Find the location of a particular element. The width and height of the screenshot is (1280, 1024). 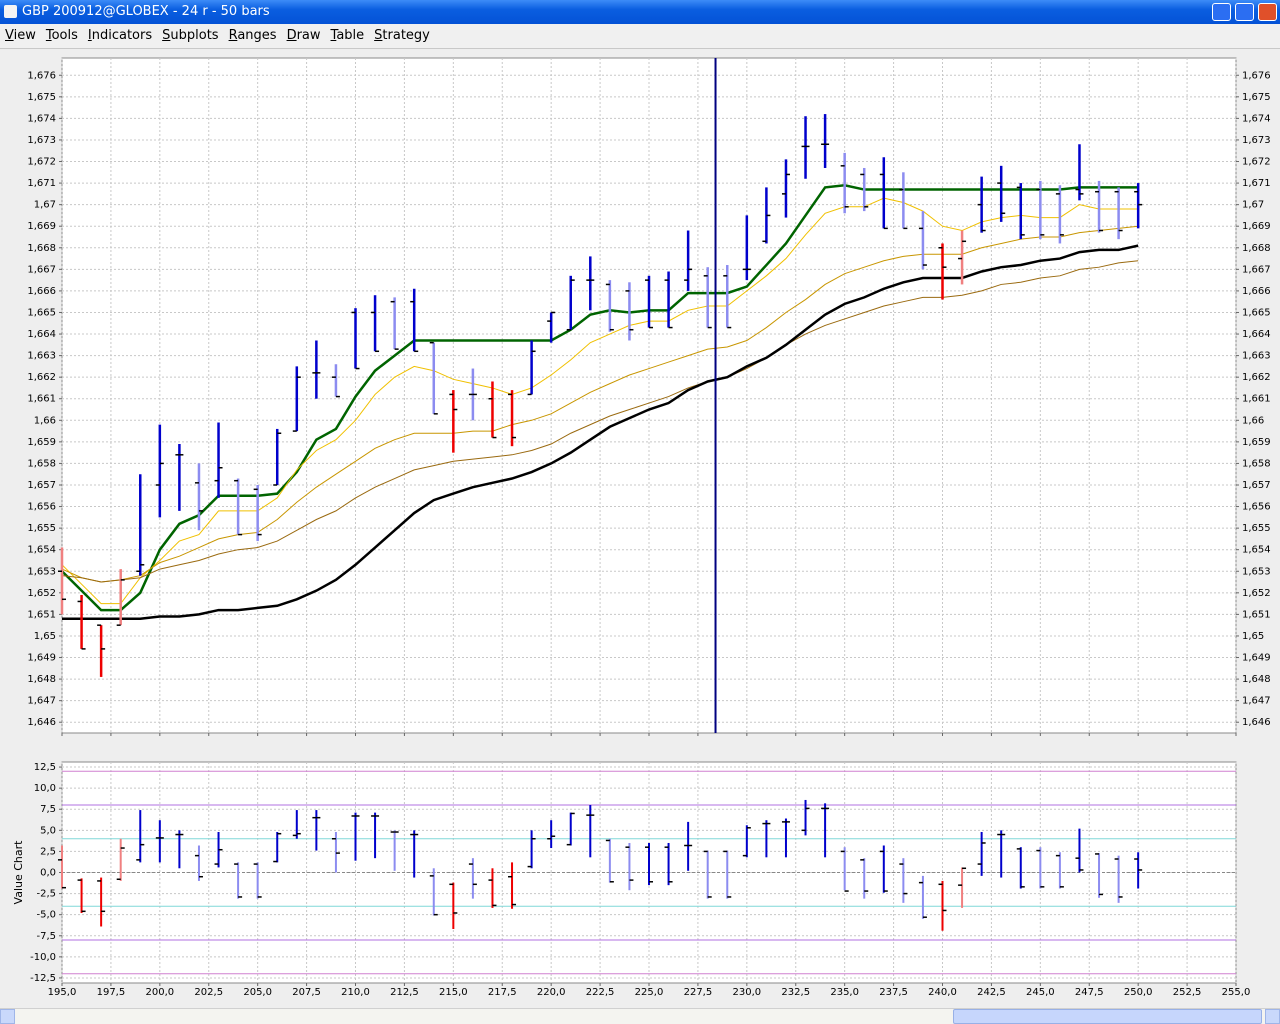

y-tick-label: 1,675 is located at coordinates (41, 97).